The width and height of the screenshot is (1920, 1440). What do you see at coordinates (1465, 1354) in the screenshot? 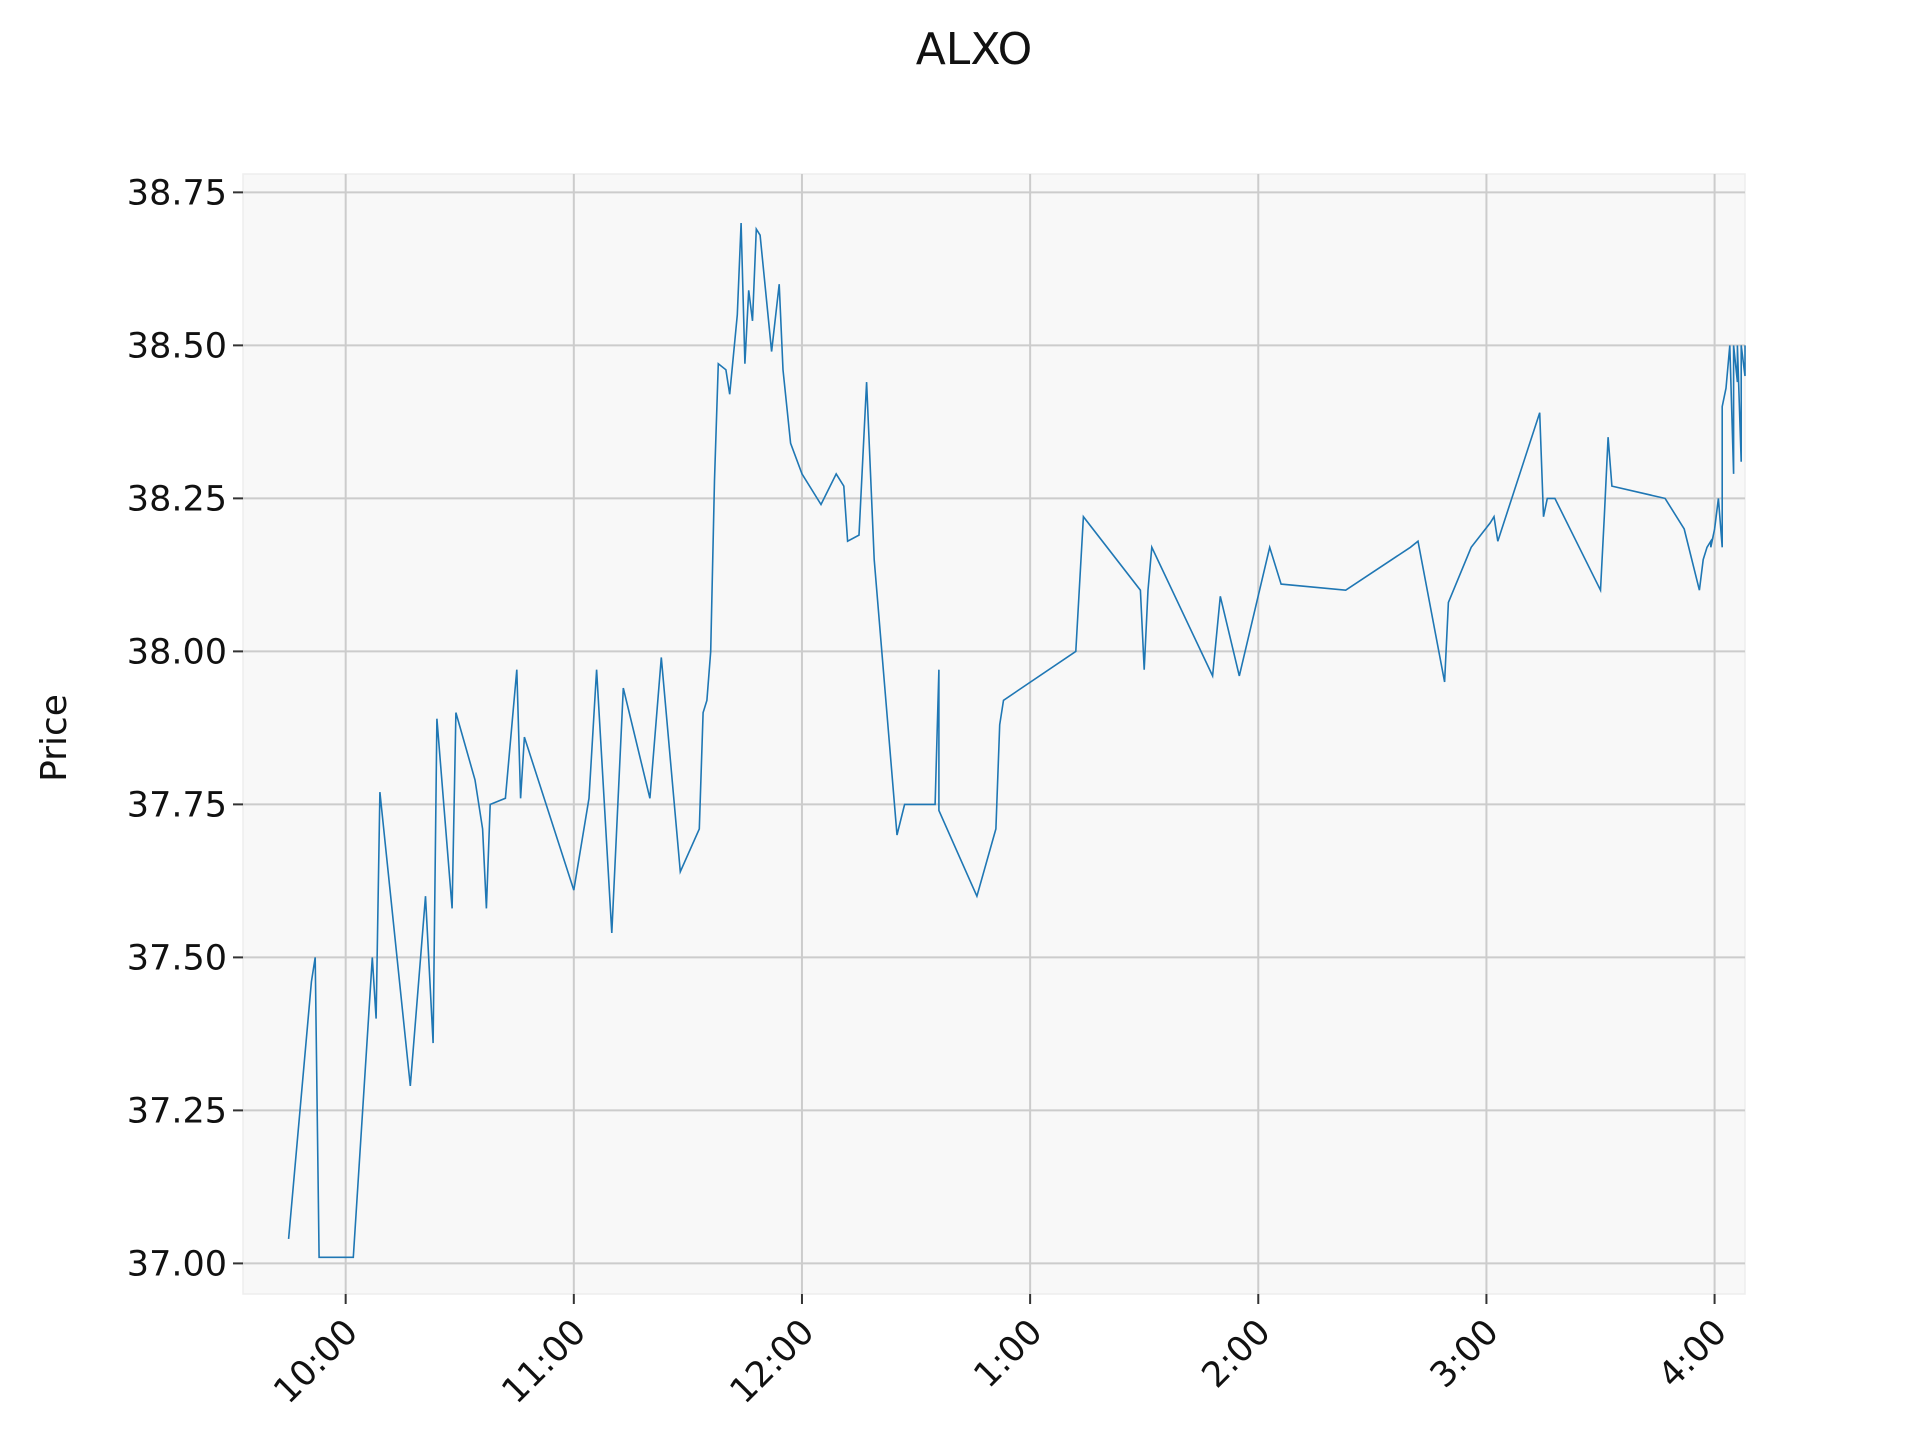
I see `x-tick-label: 3:00` at bounding box center [1465, 1354].